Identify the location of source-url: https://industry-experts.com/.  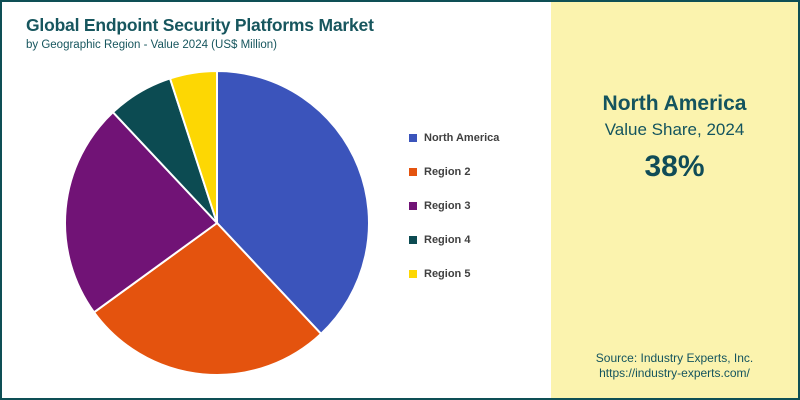
(674, 373).